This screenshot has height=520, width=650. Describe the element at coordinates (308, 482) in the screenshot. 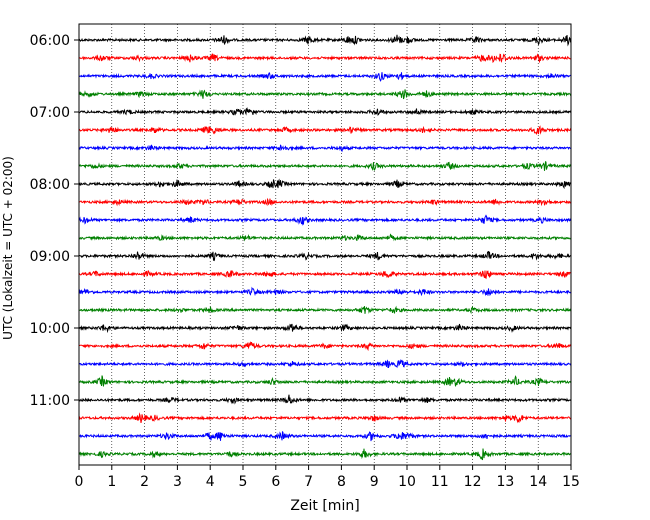

I see `x-tick-label: 7` at that location.